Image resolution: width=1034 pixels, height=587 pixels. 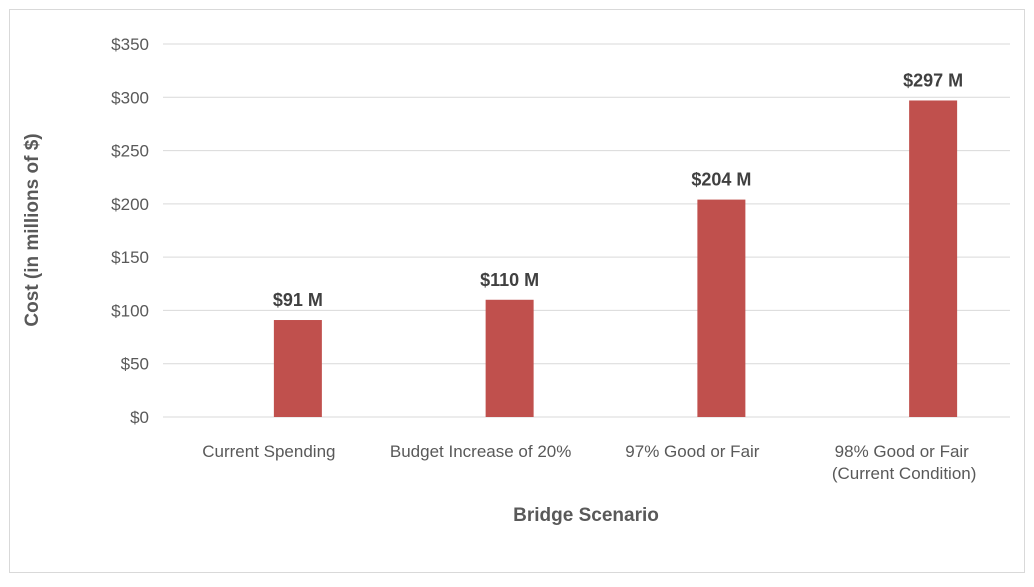 What do you see at coordinates (298, 300) in the screenshot?
I see `data-label: $91 M` at bounding box center [298, 300].